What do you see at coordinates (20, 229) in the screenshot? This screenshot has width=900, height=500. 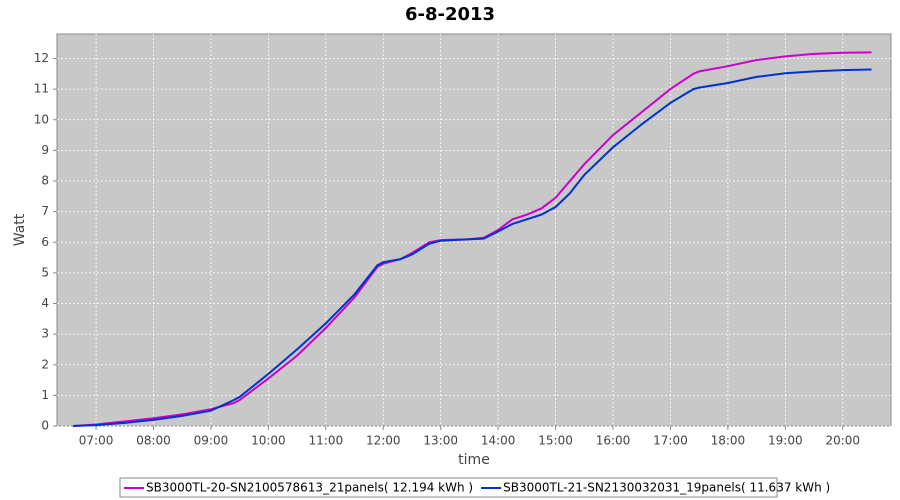 I see `y-axis-label: Watt` at bounding box center [20, 229].